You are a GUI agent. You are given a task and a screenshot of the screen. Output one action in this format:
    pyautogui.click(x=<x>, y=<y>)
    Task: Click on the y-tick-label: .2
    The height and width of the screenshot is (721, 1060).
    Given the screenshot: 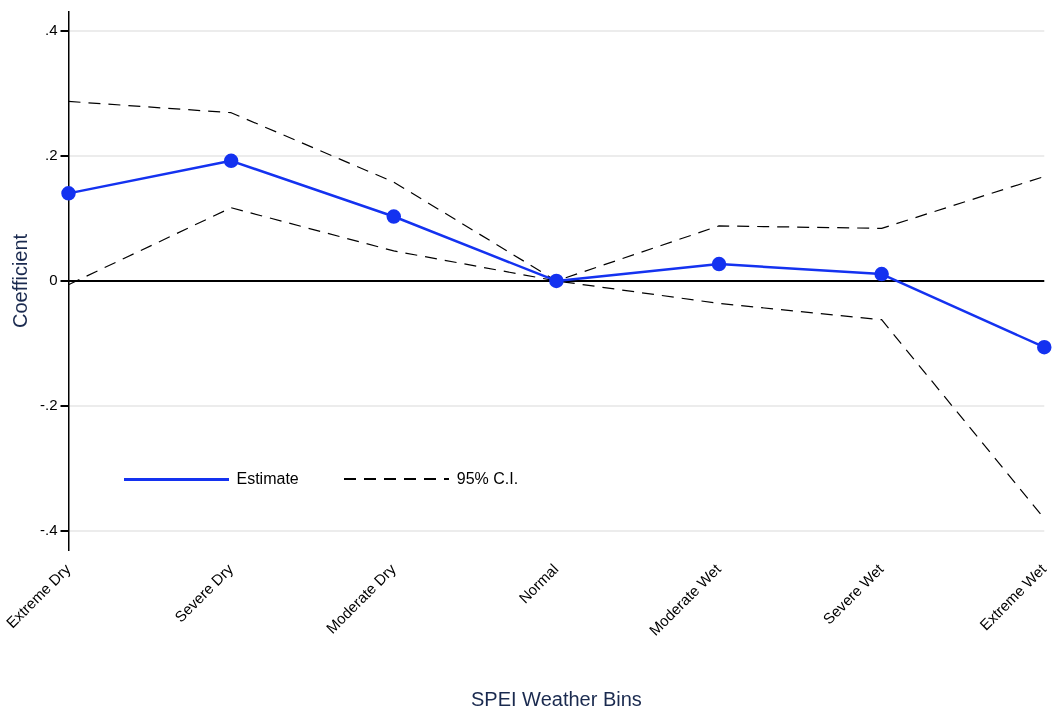 What is the action you would take?
    pyautogui.click(x=51, y=154)
    